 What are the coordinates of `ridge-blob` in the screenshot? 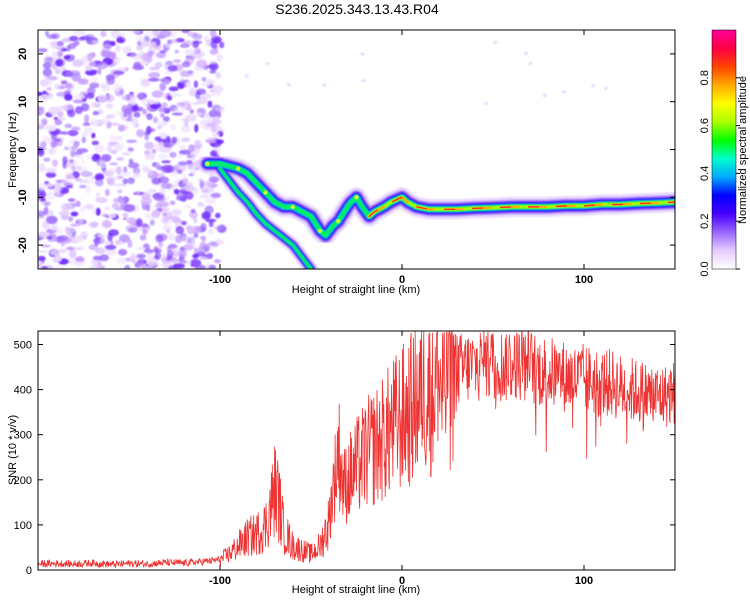 It's located at (207, 163).